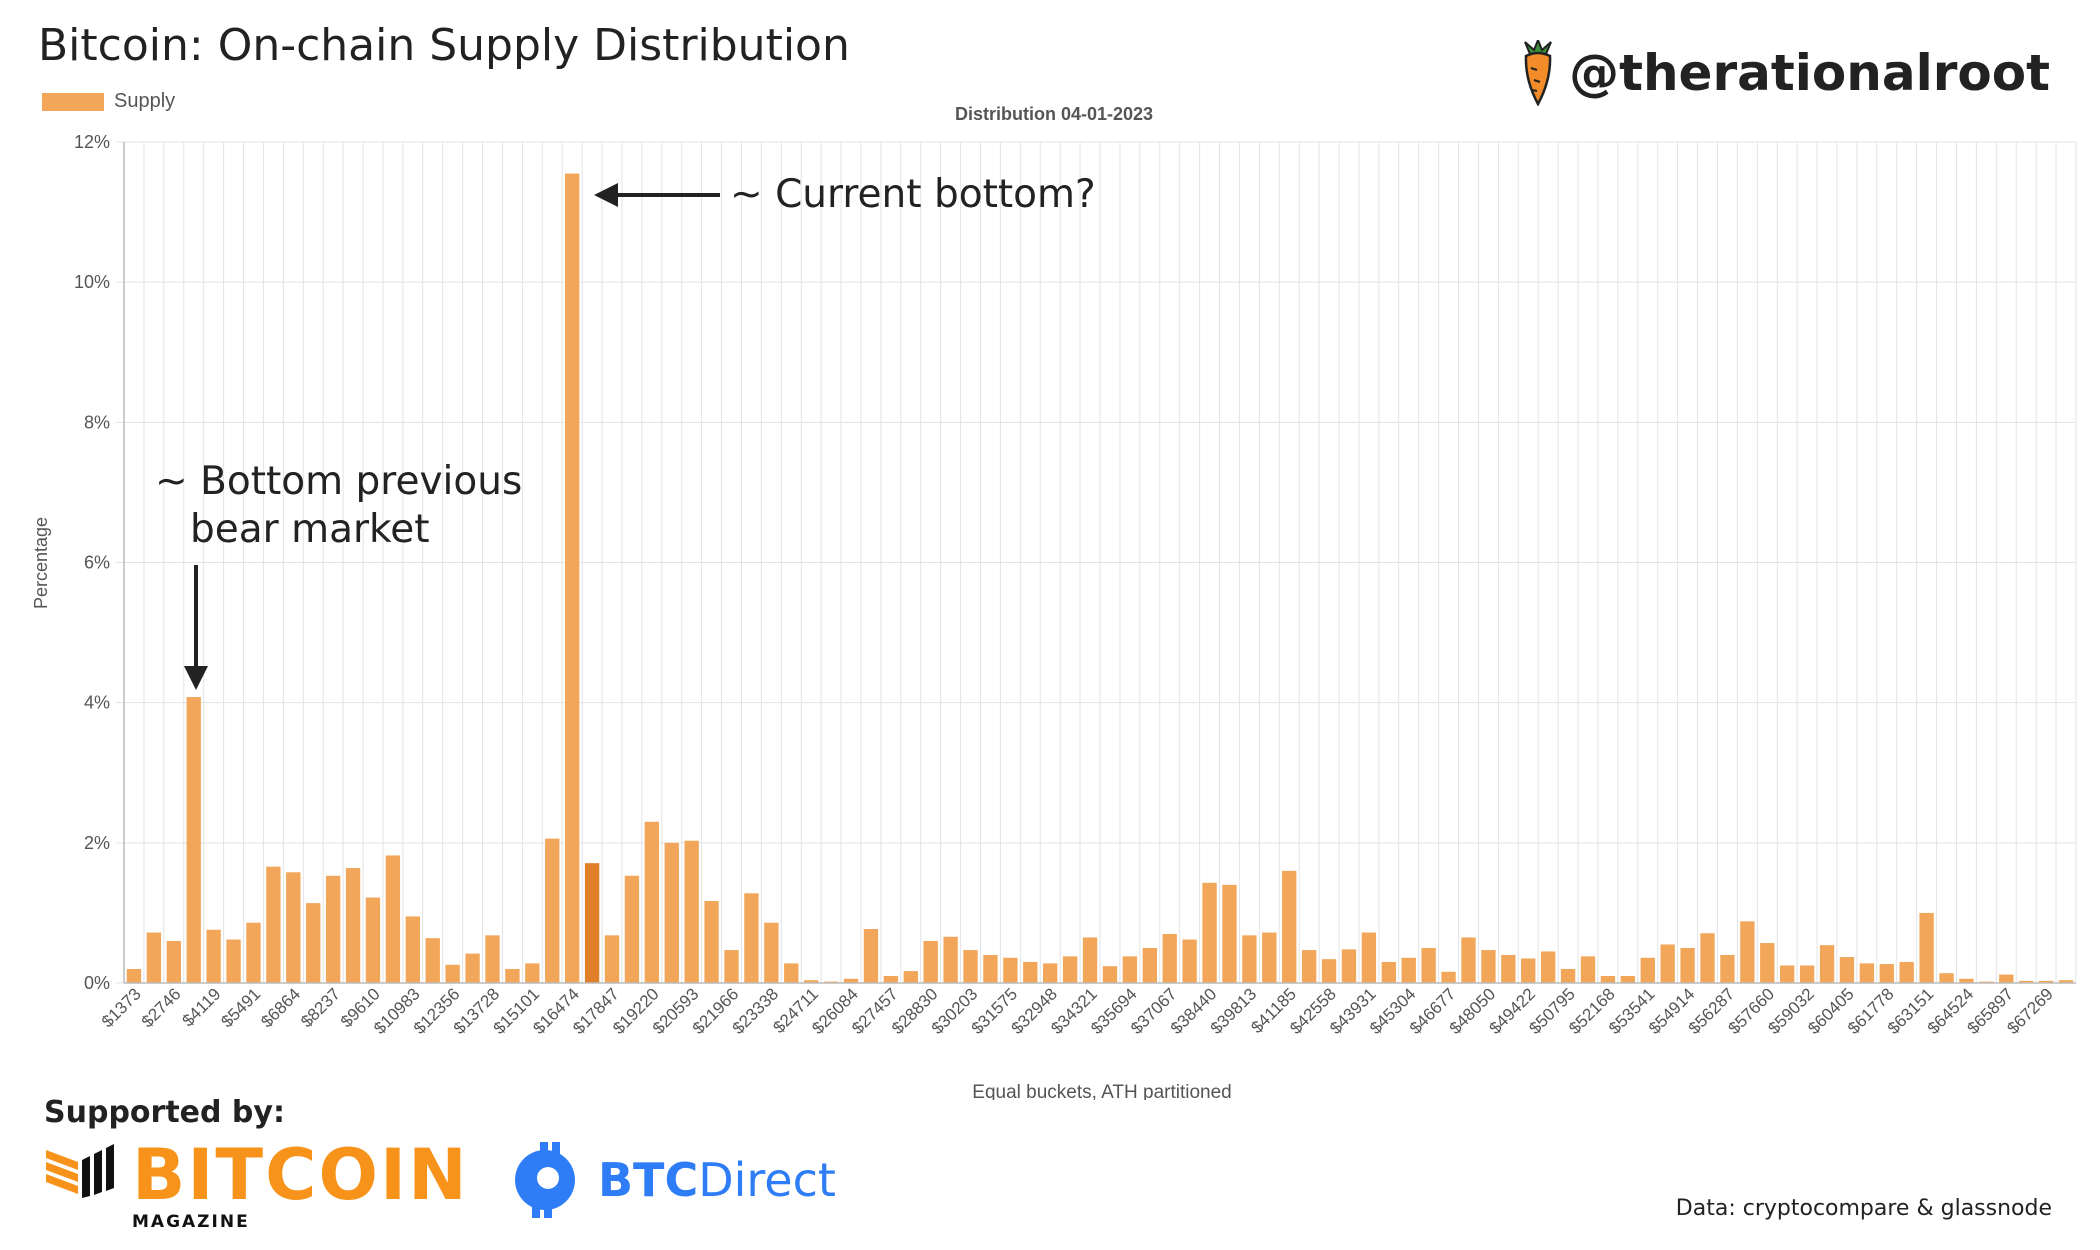 The width and height of the screenshot is (2100, 1250). What do you see at coordinates (1863, 1208) in the screenshot?
I see `data-source: Data: cryptocompare & glassnode` at bounding box center [1863, 1208].